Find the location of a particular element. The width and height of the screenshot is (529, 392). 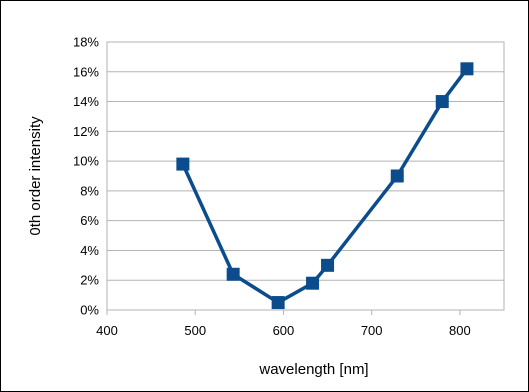

x-tick-label: 700 is located at coordinates (372, 330).